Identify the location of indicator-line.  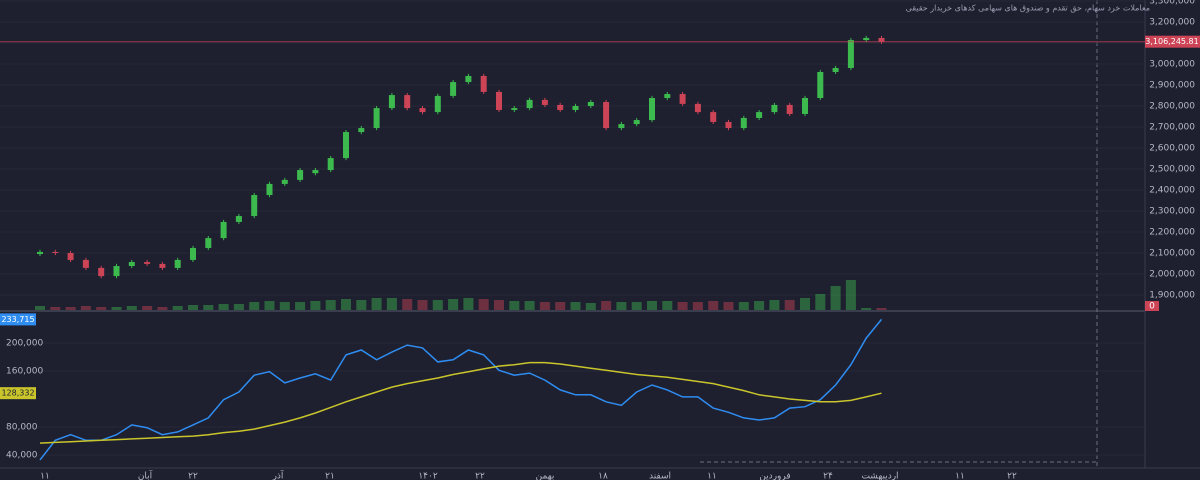
(460, 402).